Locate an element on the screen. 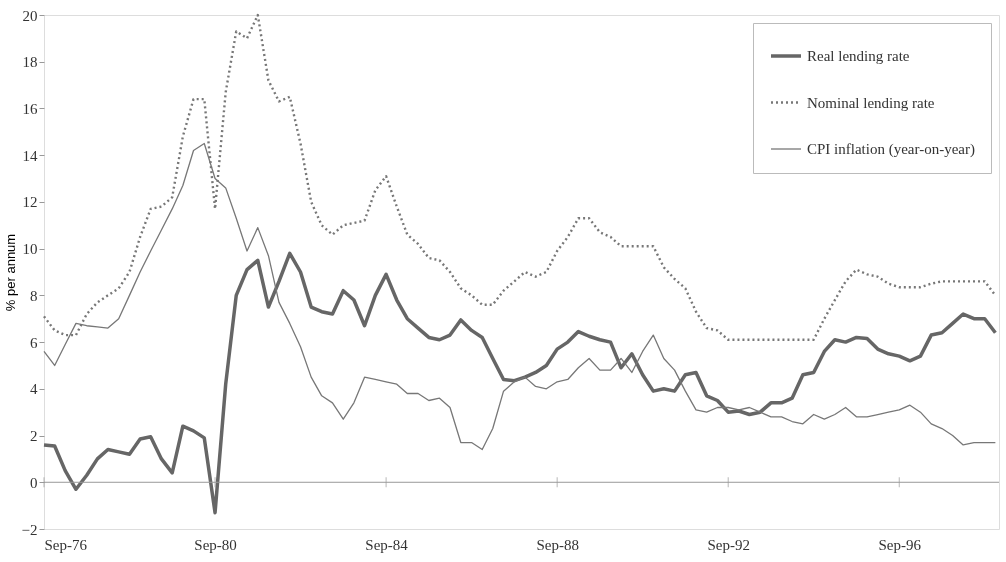 This screenshot has height=562, width=1006. y-tick-label: 8 is located at coordinates (34, 295).